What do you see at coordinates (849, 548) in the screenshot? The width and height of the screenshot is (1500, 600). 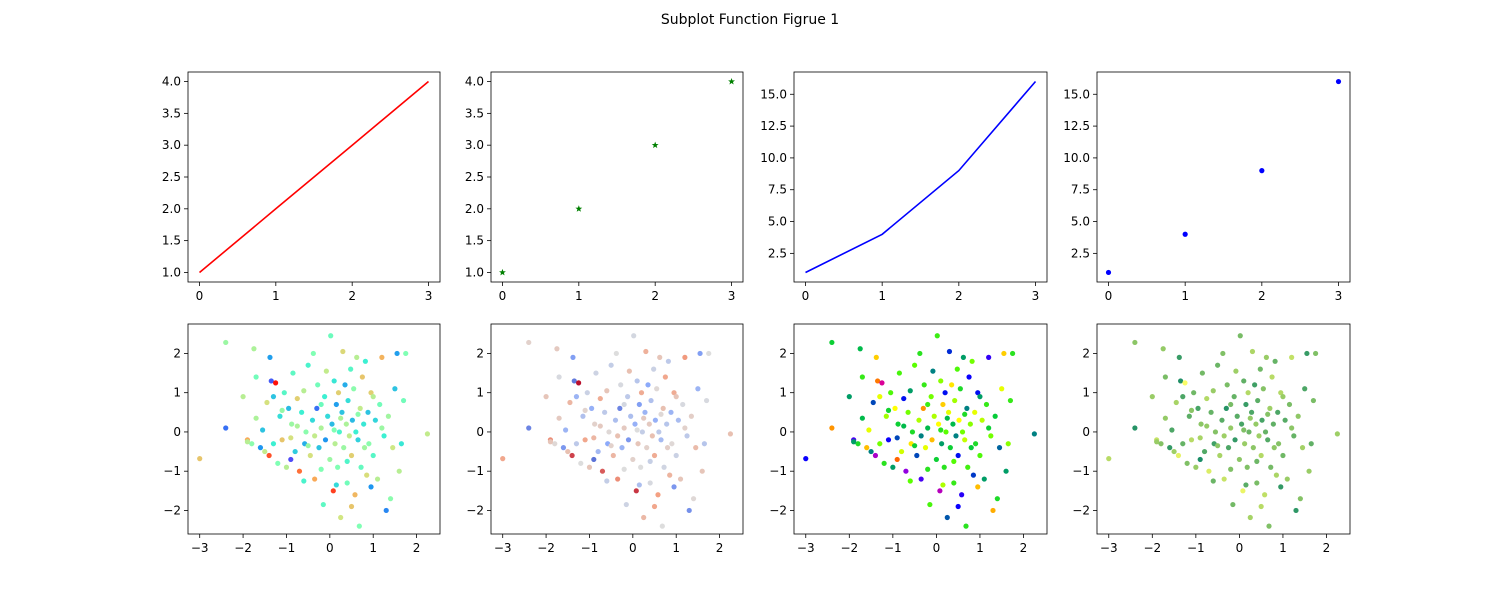 I see `x-tick-label: −2` at bounding box center [849, 548].